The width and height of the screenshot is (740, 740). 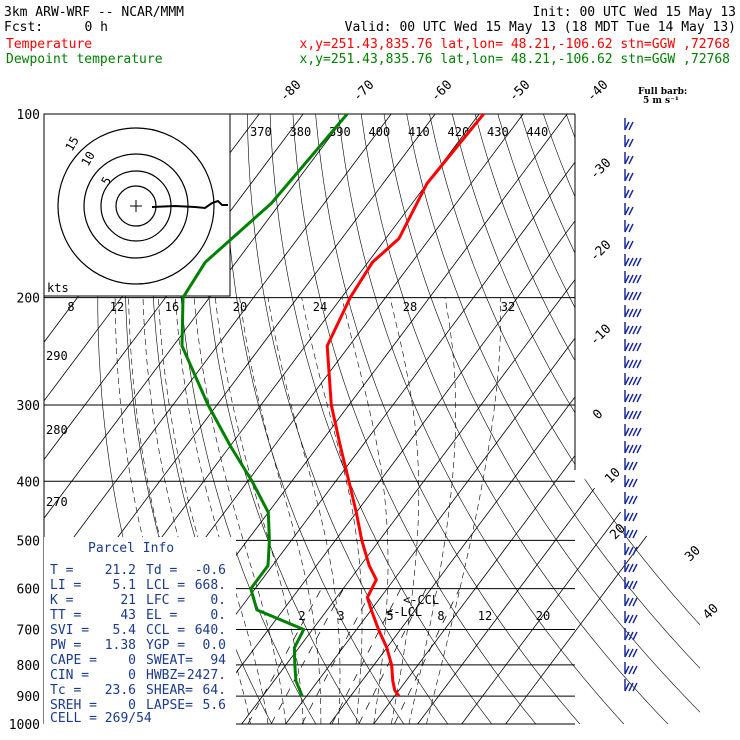 What do you see at coordinates (419, 132) in the screenshot?
I see `theta-label: 410` at bounding box center [419, 132].